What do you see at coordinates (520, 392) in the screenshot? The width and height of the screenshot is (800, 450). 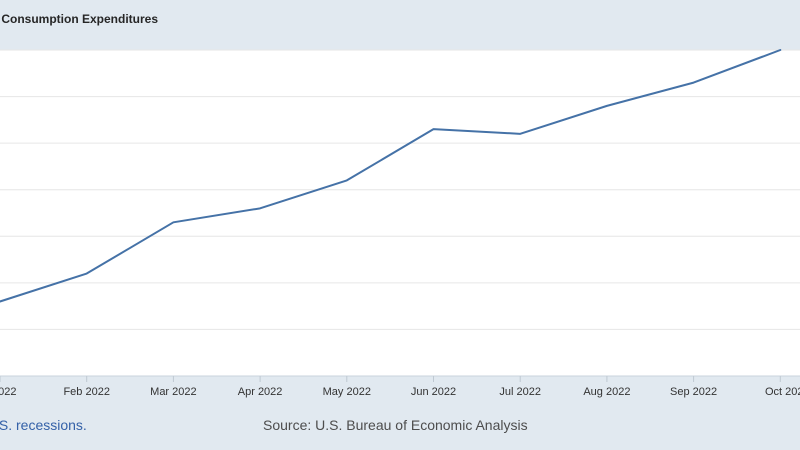 I see `x-tick-label-6: Jul 2022` at bounding box center [520, 392].